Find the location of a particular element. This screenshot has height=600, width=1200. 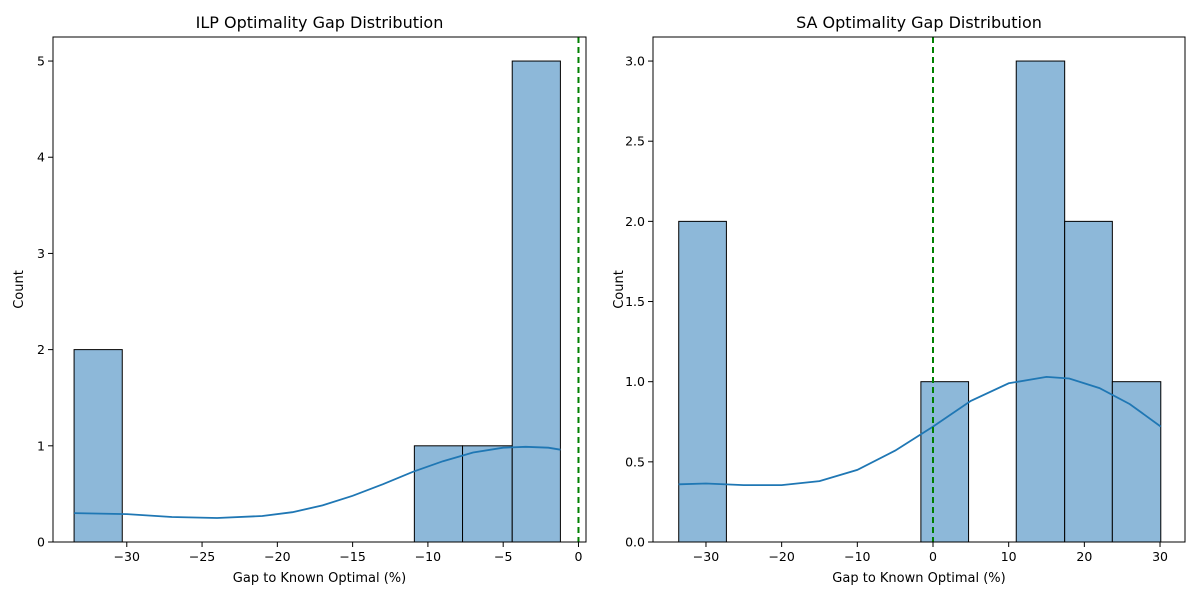

y-tick-label: 2 is located at coordinates (41, 349).